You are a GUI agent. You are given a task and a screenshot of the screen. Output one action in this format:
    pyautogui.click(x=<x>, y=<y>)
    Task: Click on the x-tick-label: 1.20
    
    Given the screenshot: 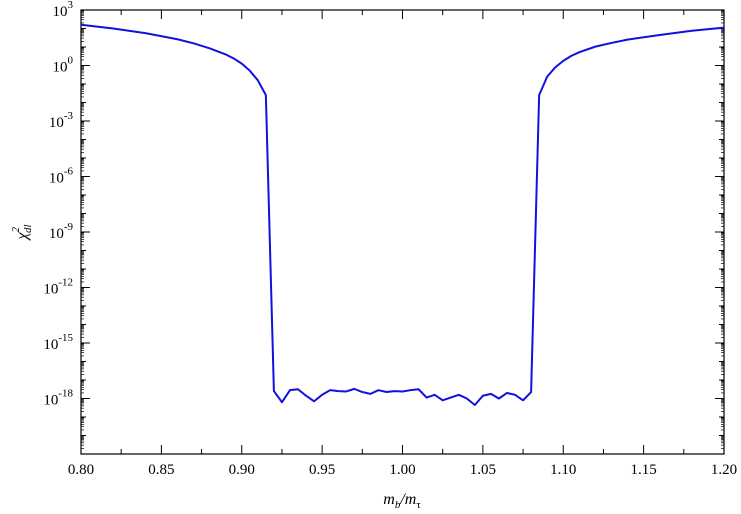 What is the action you would take?
    pyautogui.click(x=724, y=470)
    